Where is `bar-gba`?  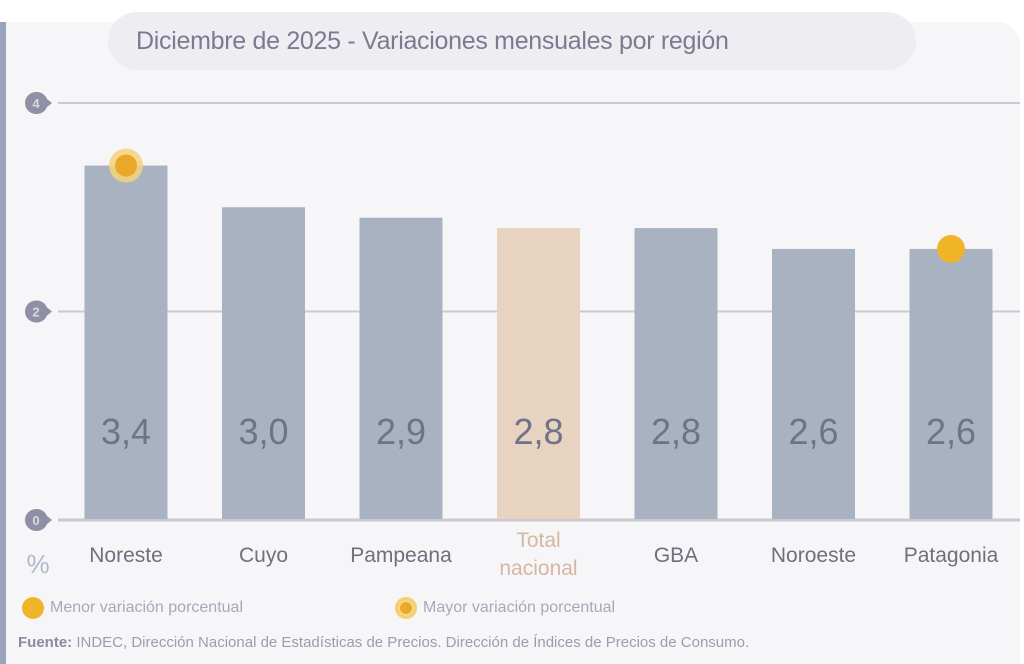 bar-gba is located at coordinates (676, 373).